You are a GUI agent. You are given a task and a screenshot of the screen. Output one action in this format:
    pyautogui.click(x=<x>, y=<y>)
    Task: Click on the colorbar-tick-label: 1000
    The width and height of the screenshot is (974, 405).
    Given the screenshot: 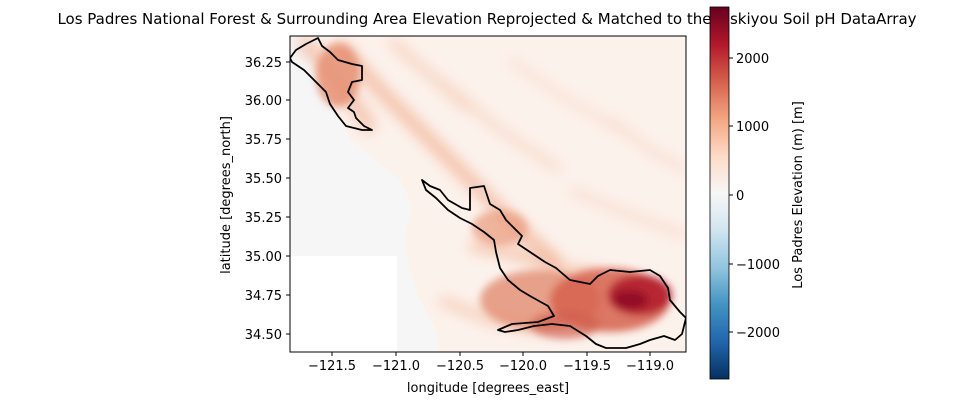 What is the action you would take?
    pyautogui.click(x=752, y=127)
    